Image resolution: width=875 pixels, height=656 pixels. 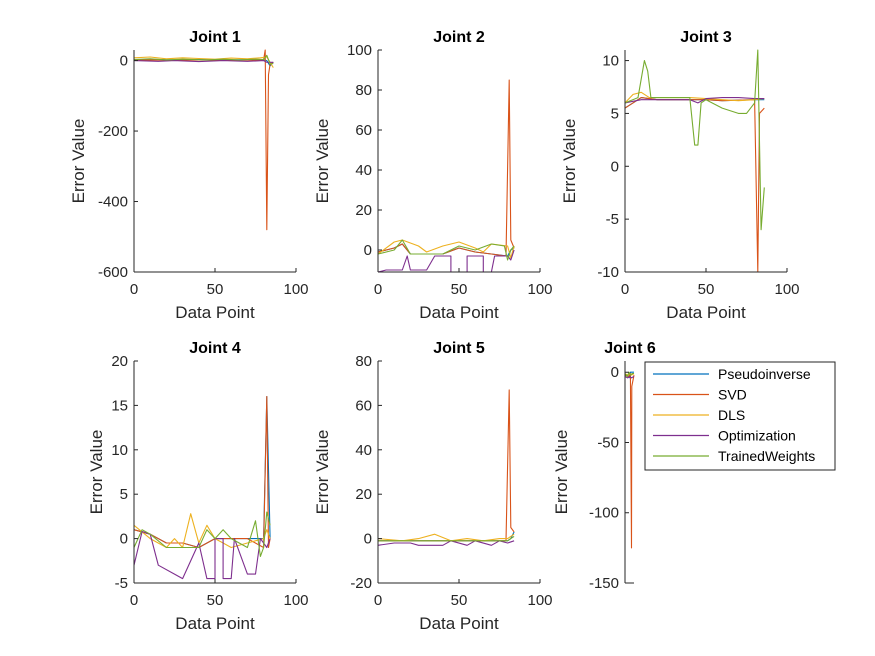 I want to click on y-tick-label: -200, so click(x=113, y=131).